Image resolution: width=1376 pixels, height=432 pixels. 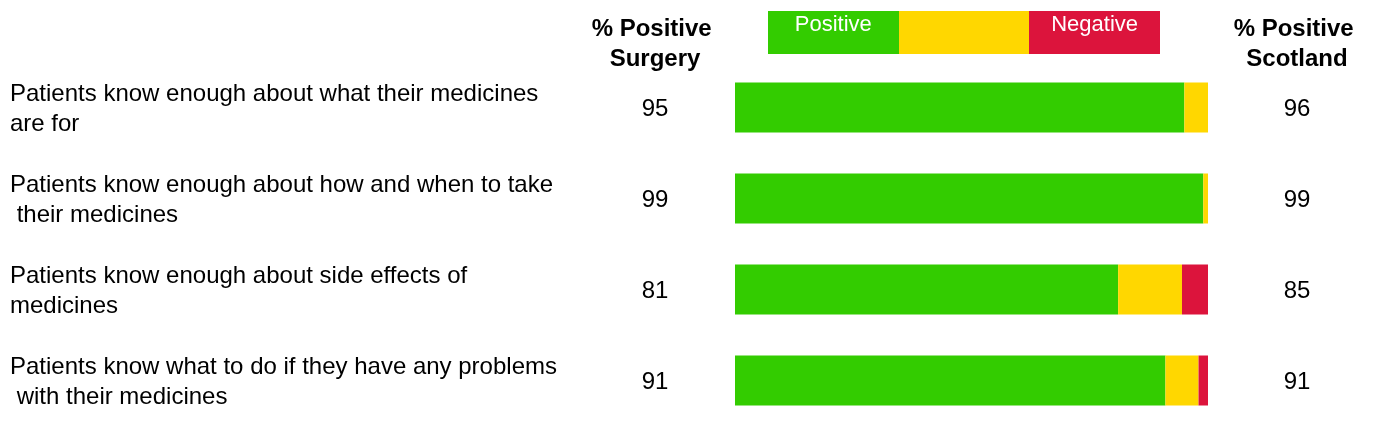 What do you see at coordinates (277, 107) in the screenshot?
I see `y-tick-label: Patients know enough about what their medicines are for` at bounding box center [277, 107].